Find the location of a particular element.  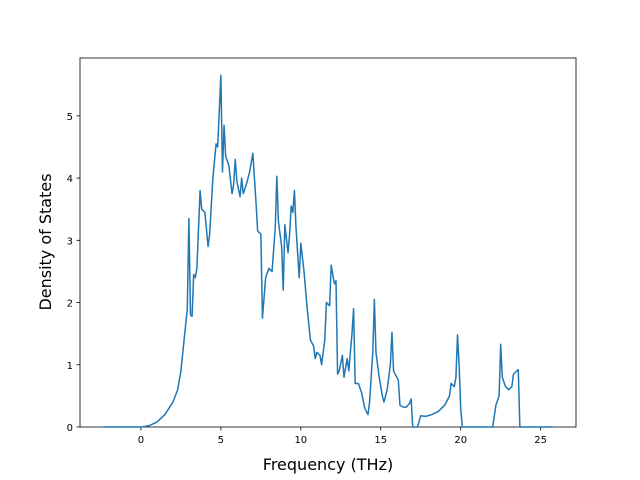

x-tick-label: 5 is located at coordinates (221, 440).